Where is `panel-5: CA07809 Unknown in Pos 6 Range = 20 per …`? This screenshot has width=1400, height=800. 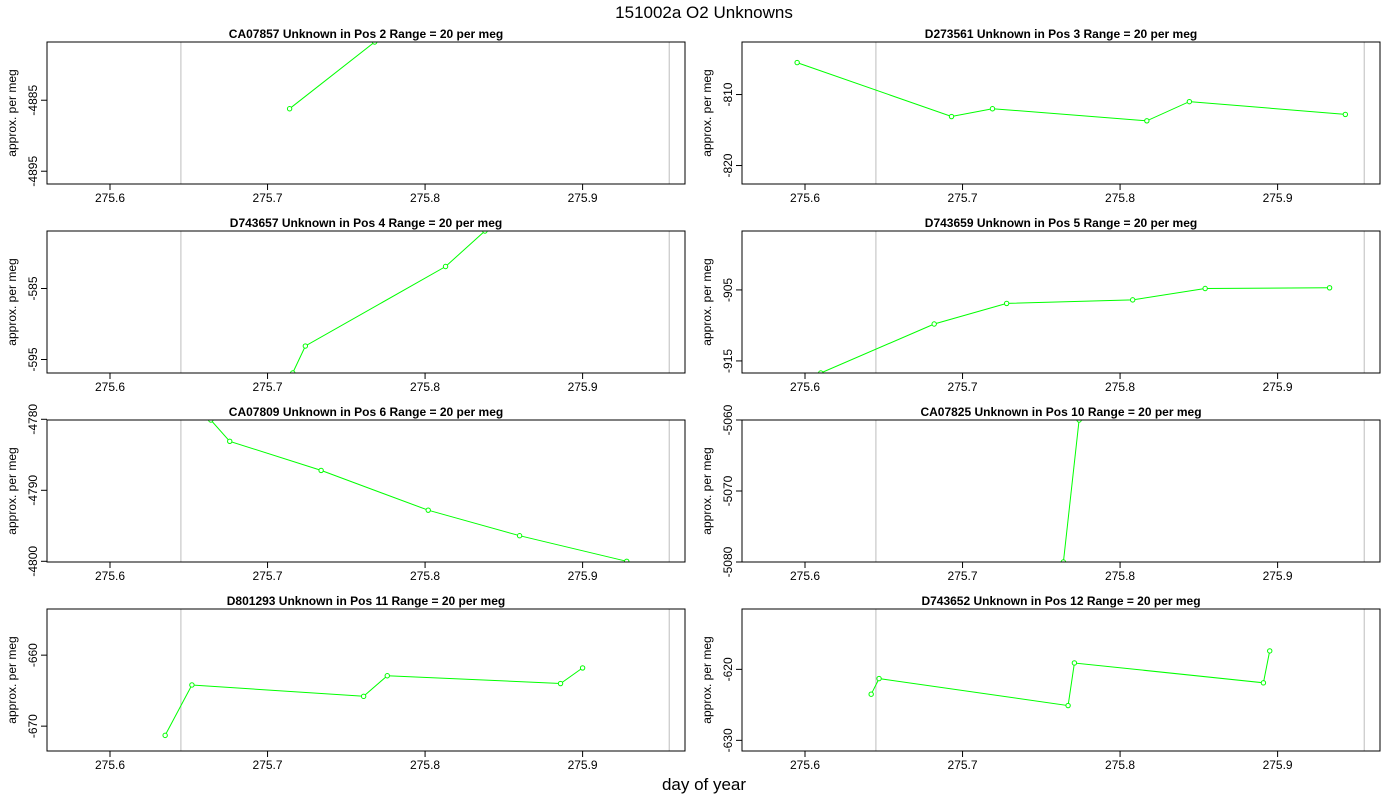
panel-5: CA07809 Unknown in Pos 6 Range = 20 per … is located at coordinates (345, 493).